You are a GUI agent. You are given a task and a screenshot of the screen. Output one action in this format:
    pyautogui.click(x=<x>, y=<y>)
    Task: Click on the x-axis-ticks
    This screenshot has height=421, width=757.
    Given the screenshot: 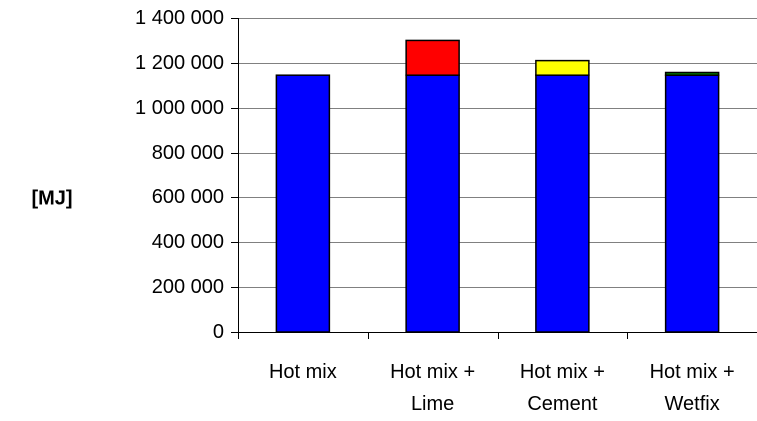 What is the action you would take?
    pyautogui.click(x=498, y=335)
    